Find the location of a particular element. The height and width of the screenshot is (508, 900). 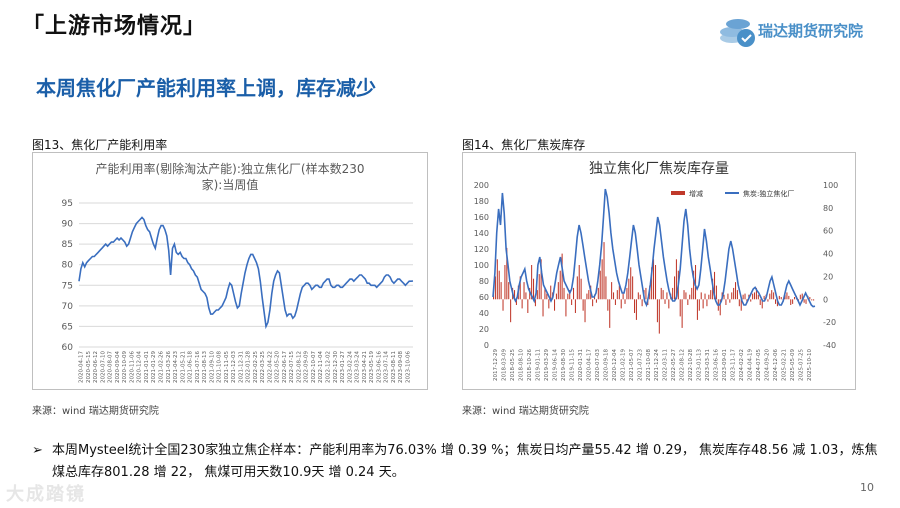

fig14-xtick-label: 2020-09-18 is located at coordinates (606, 365).